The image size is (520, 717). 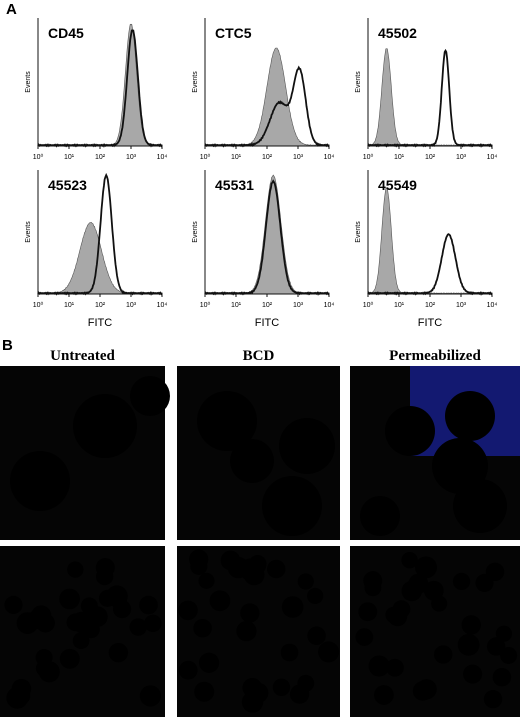 I want to click on panel-label: A, so click(x=11, y=9).